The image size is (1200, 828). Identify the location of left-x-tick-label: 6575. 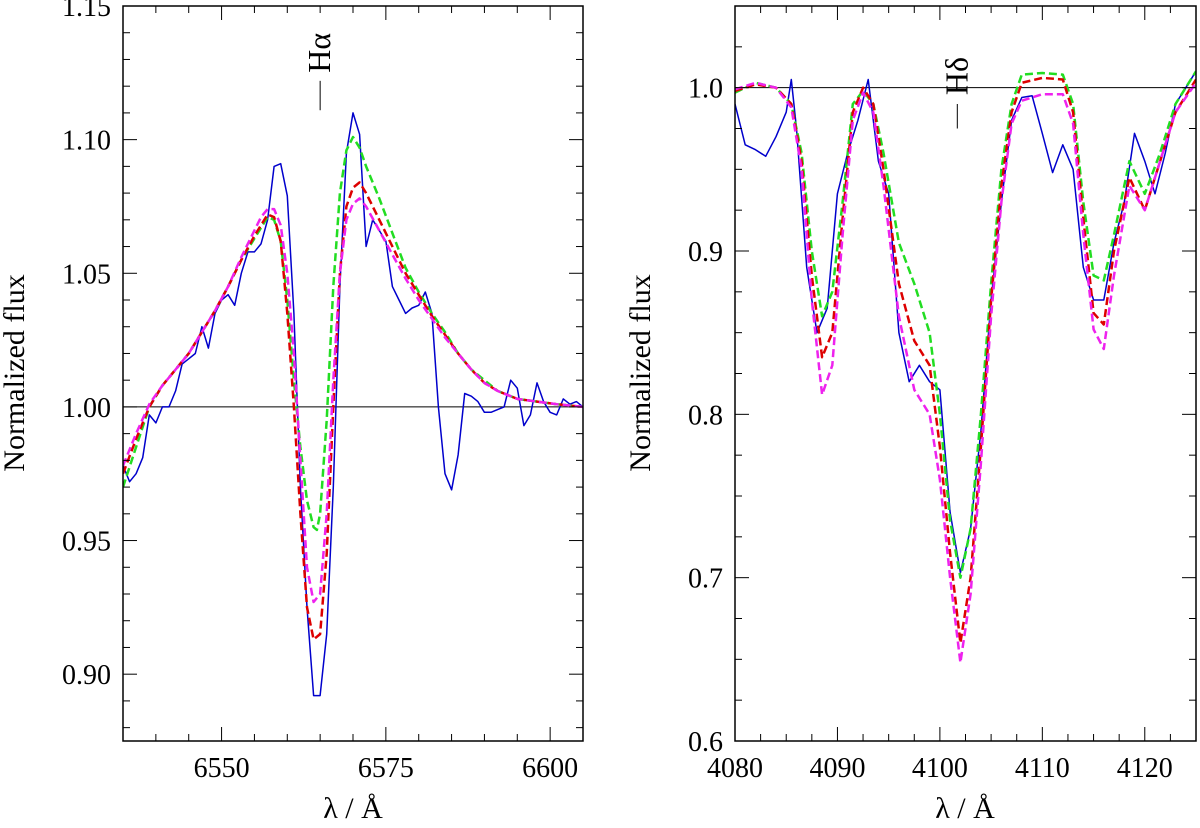
(386, 768).